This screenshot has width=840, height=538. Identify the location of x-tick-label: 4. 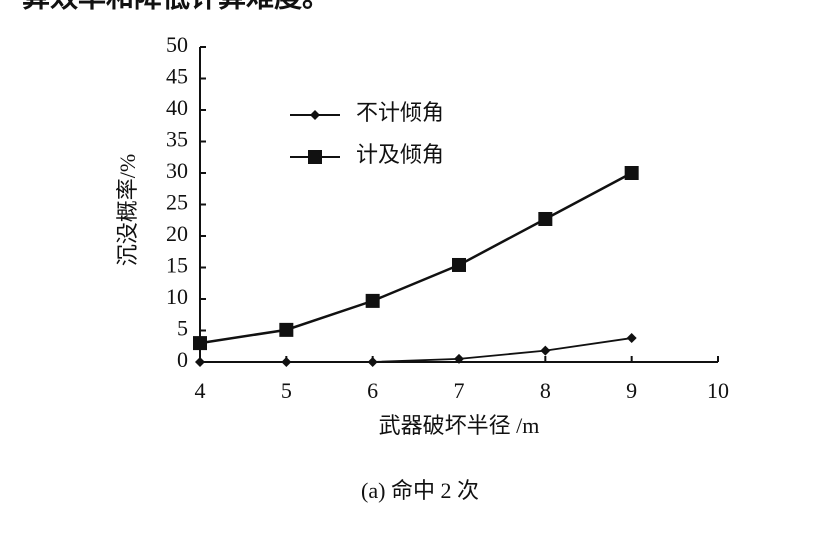
(200, 390).